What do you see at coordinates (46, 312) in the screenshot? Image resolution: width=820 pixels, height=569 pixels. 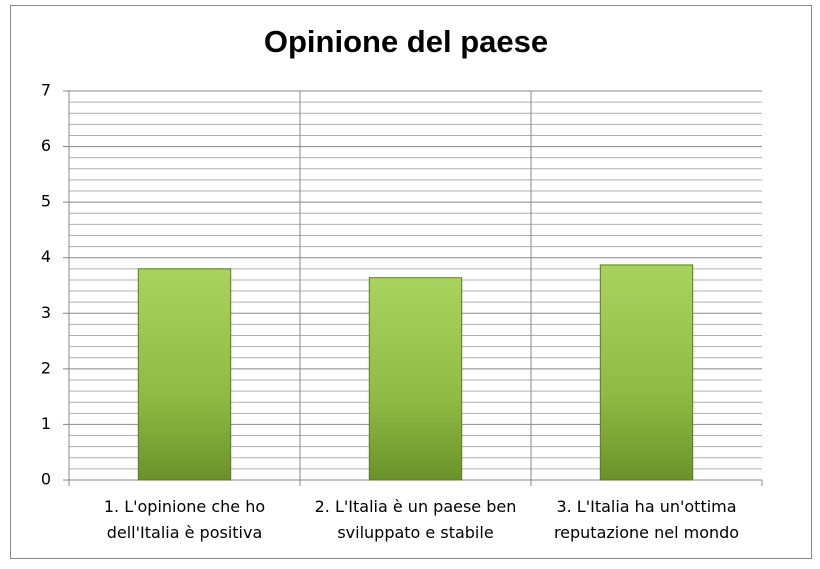 I see `y-tick-label: 3` at bounding box center [46, 312].